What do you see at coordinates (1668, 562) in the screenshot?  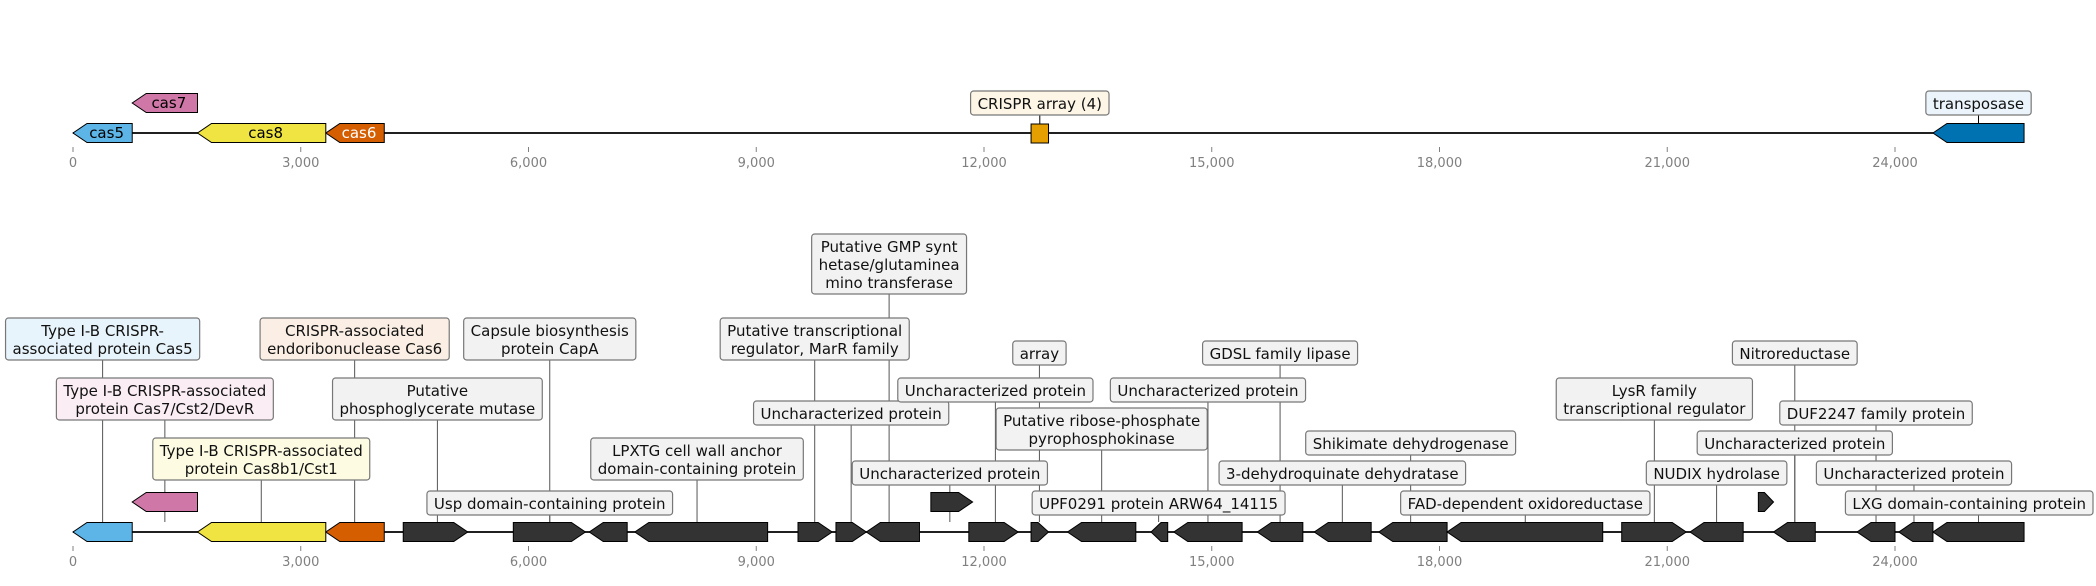 I see `axis-tick-label: 21,000` at bounding box center [1668, 562].